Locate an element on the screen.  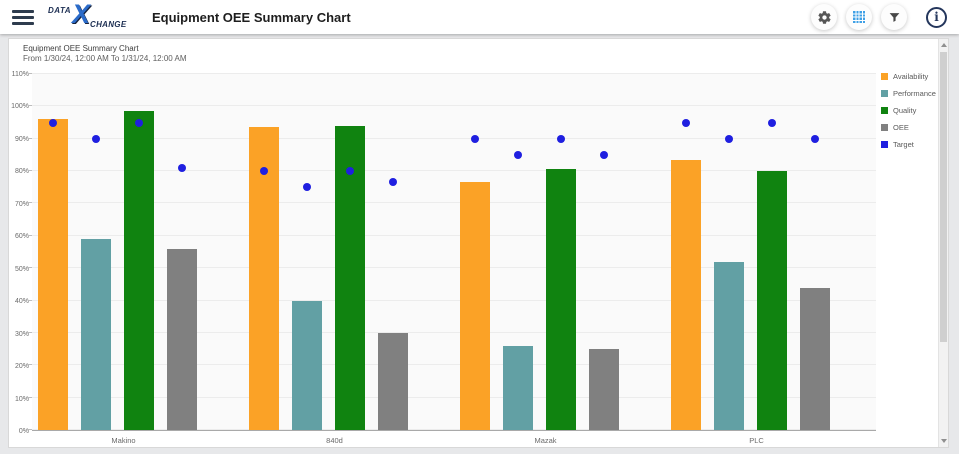
x-axis-label-840d: 840d is located at coordinates (334, 440).